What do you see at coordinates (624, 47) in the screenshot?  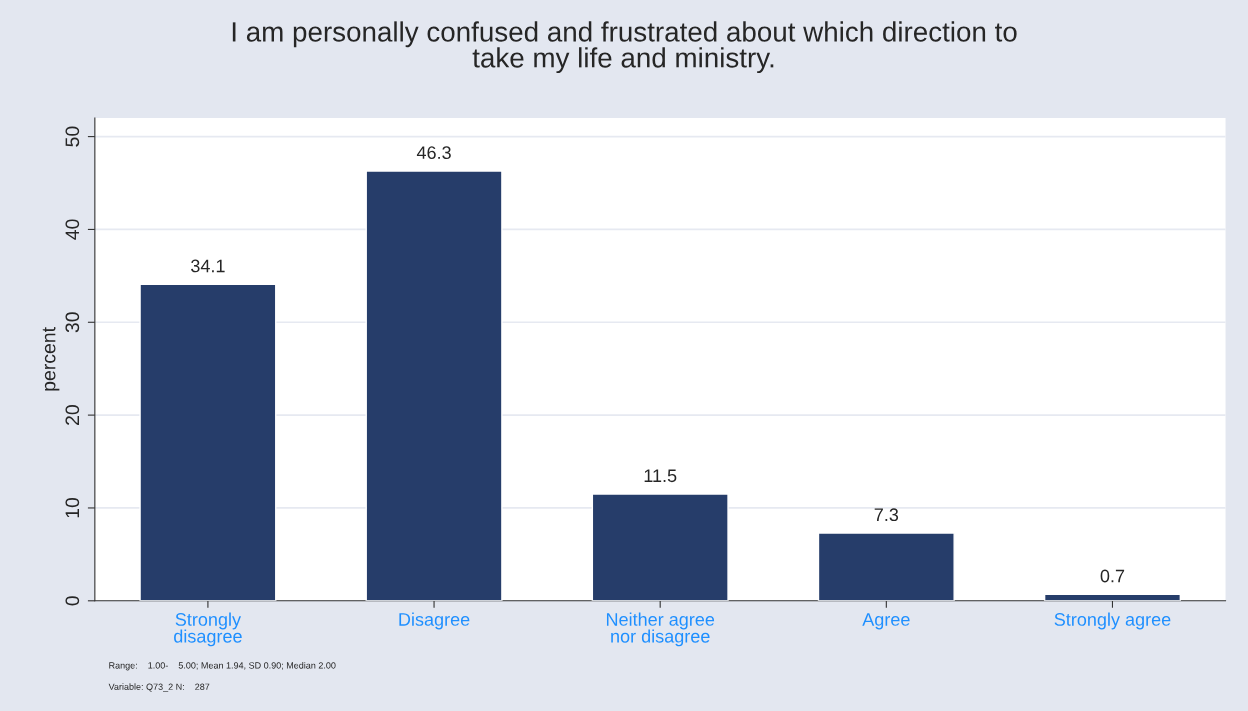 I see `chart-title: I am personally confused and frustrated about which direction to take my life and ministry.` at bounding box center [624, 47].